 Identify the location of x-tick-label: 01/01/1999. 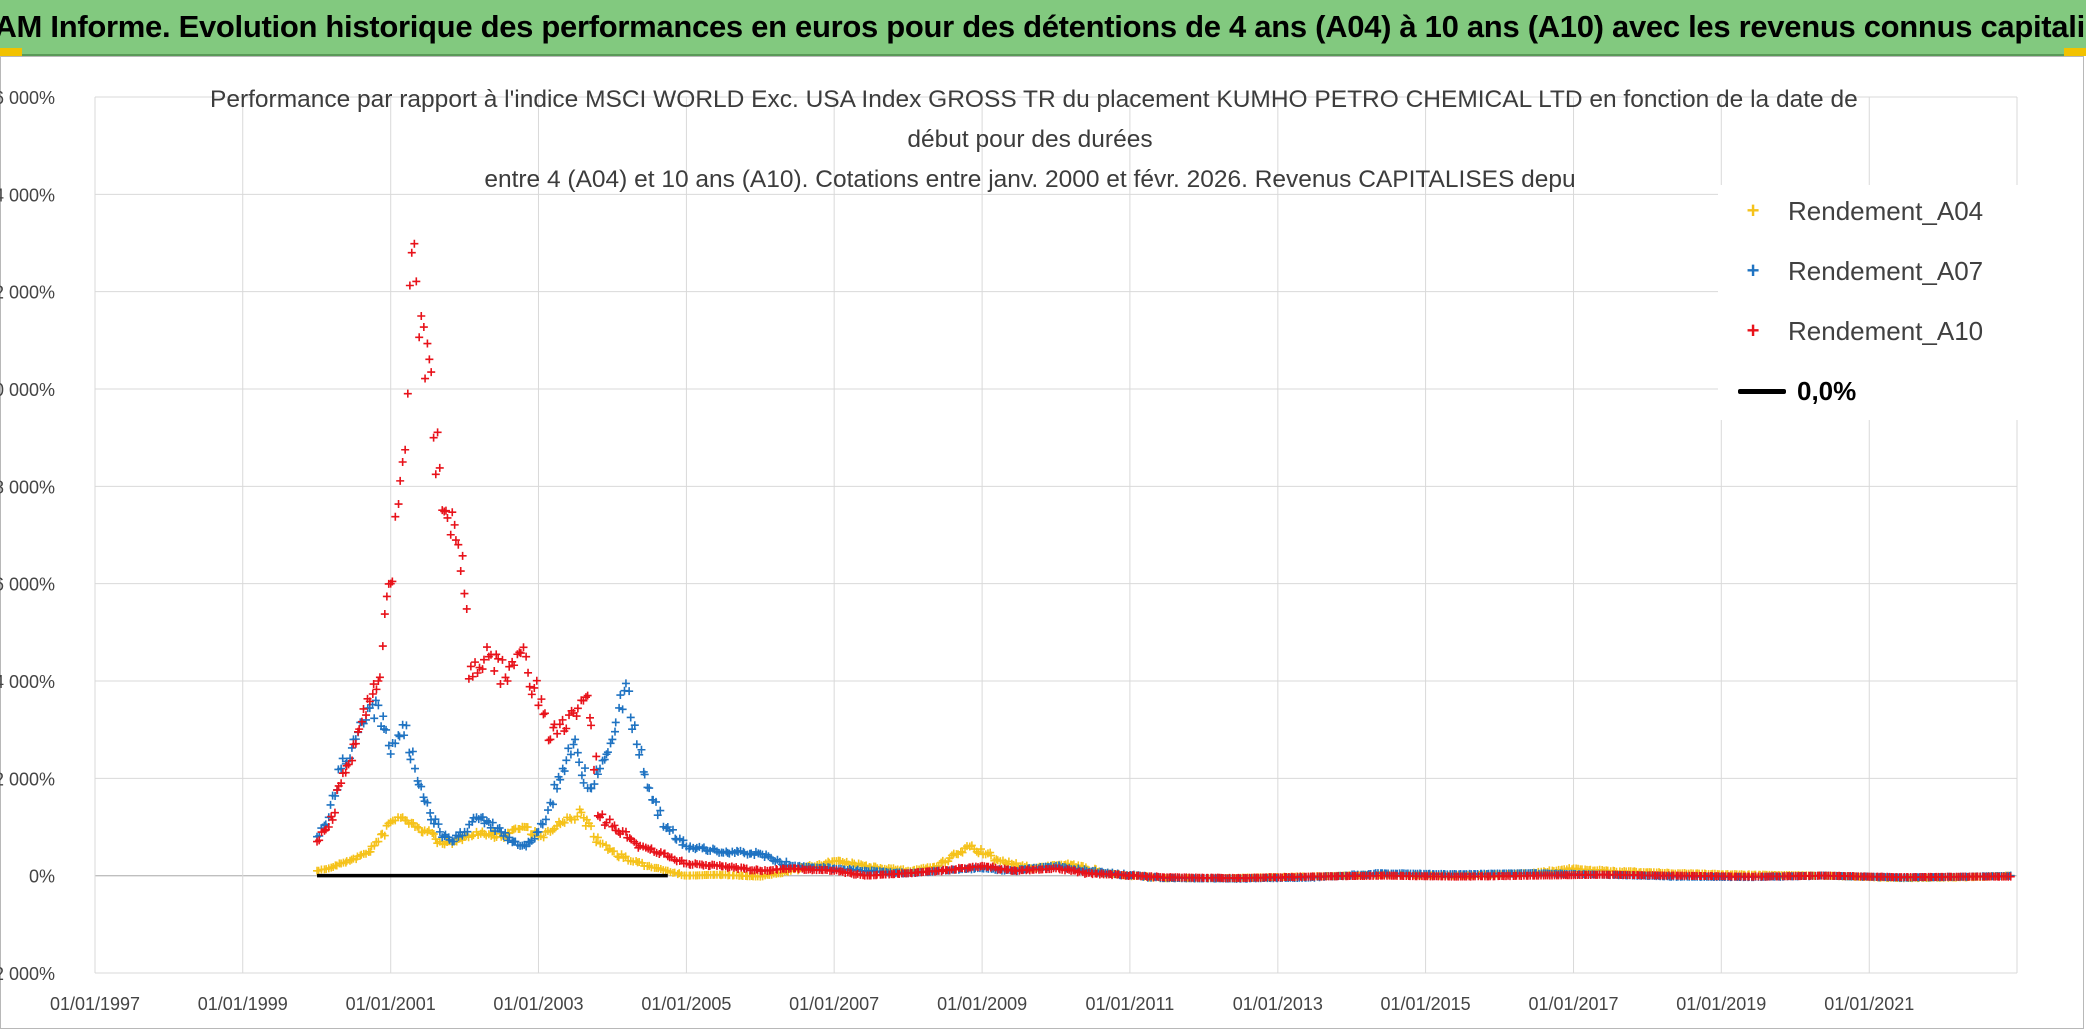
(243, 1004).